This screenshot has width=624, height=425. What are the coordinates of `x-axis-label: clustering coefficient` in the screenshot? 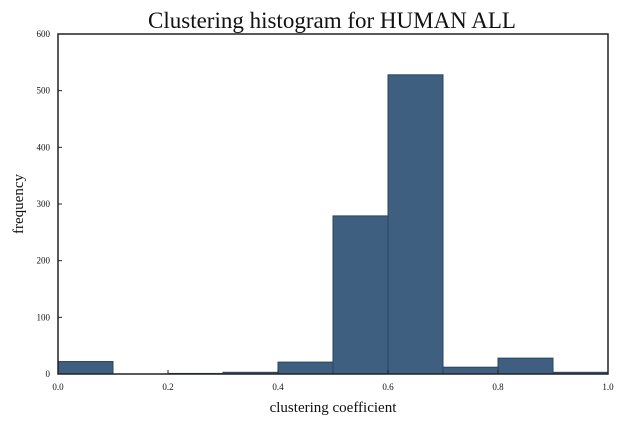 It's located at (334, 408).